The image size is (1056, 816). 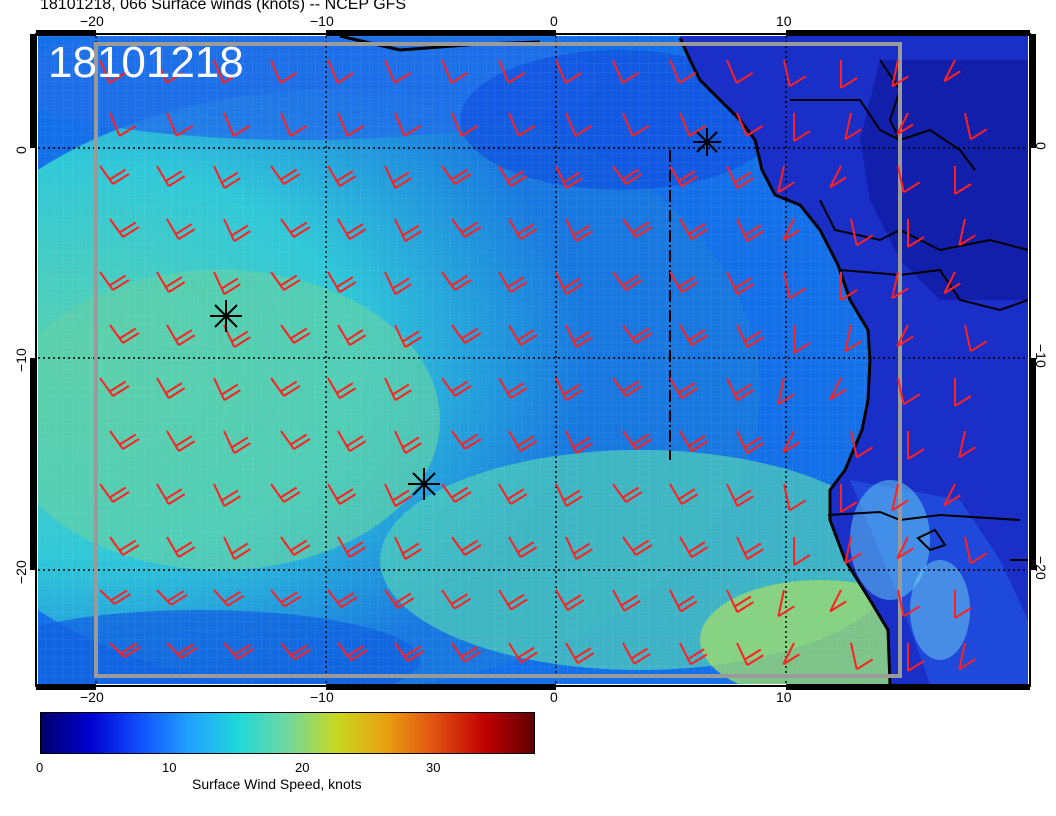 I want to click on lon-tick-bottom: −20, so click(x=92, y=697).